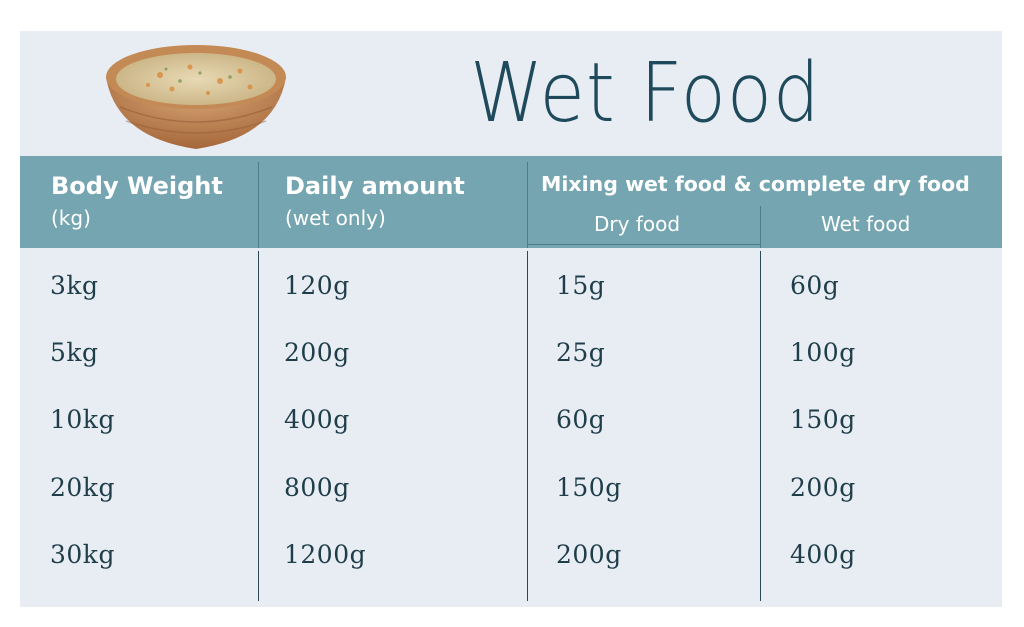 This screenshot has width=1024, height=627. I want to click on cell-daily: 200g, so click(317, 352).